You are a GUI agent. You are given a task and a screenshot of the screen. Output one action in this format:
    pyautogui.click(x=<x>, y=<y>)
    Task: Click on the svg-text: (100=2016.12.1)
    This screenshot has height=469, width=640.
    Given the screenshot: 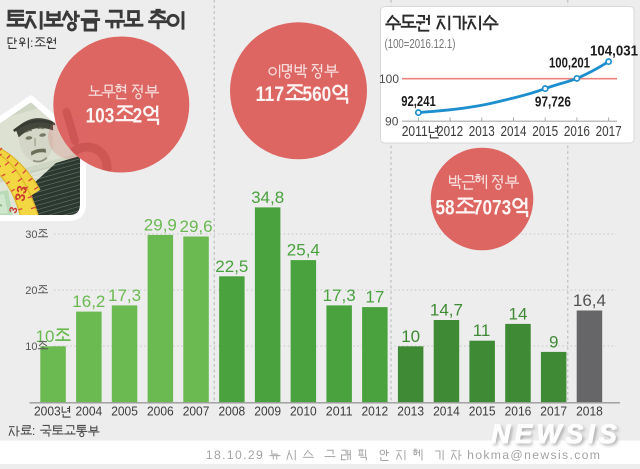 What is the action you would take?
    pyautogui.click(x=420, y=44)
    